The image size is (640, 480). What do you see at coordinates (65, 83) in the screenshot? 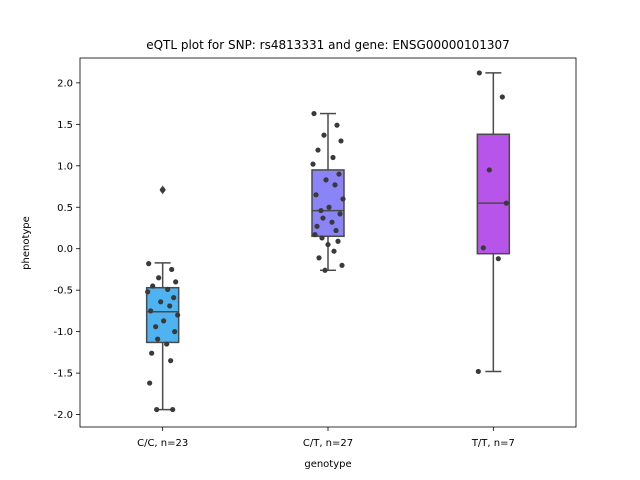
I see `y-tick-label: 2.0` at bounding box center [65, 83].